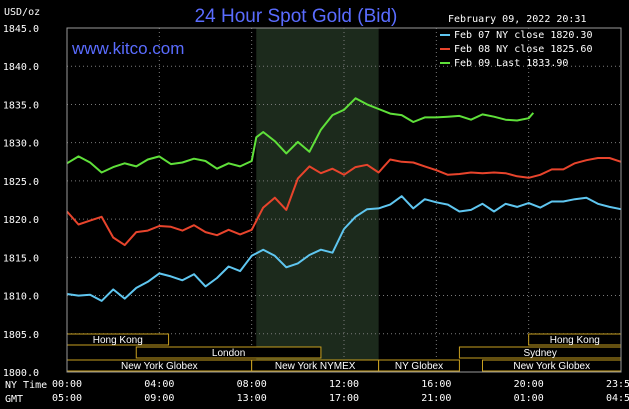 The image size is (629, 409). Describe the element at coordinates (21, 220) in the screenshot. I see `y-tick-label: 1820.0` at that location.